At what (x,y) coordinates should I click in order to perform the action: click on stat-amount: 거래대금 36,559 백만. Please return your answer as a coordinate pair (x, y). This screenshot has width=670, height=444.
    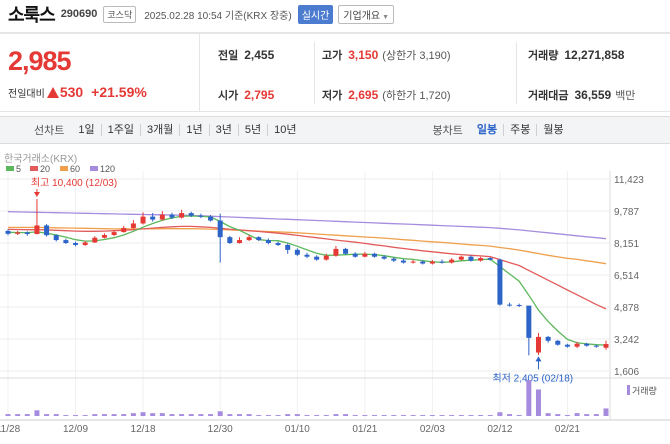
    Looking at the image, I should click on (581, 95).